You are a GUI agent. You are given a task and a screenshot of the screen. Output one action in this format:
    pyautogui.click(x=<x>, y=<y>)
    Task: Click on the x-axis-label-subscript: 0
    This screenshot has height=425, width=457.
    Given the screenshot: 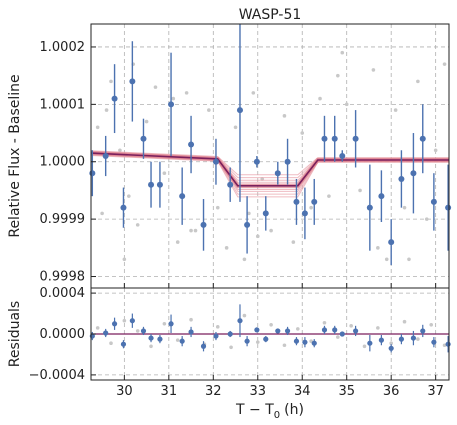 What is the action you would take?
    pyautogui.click(x=277, y=415)
    